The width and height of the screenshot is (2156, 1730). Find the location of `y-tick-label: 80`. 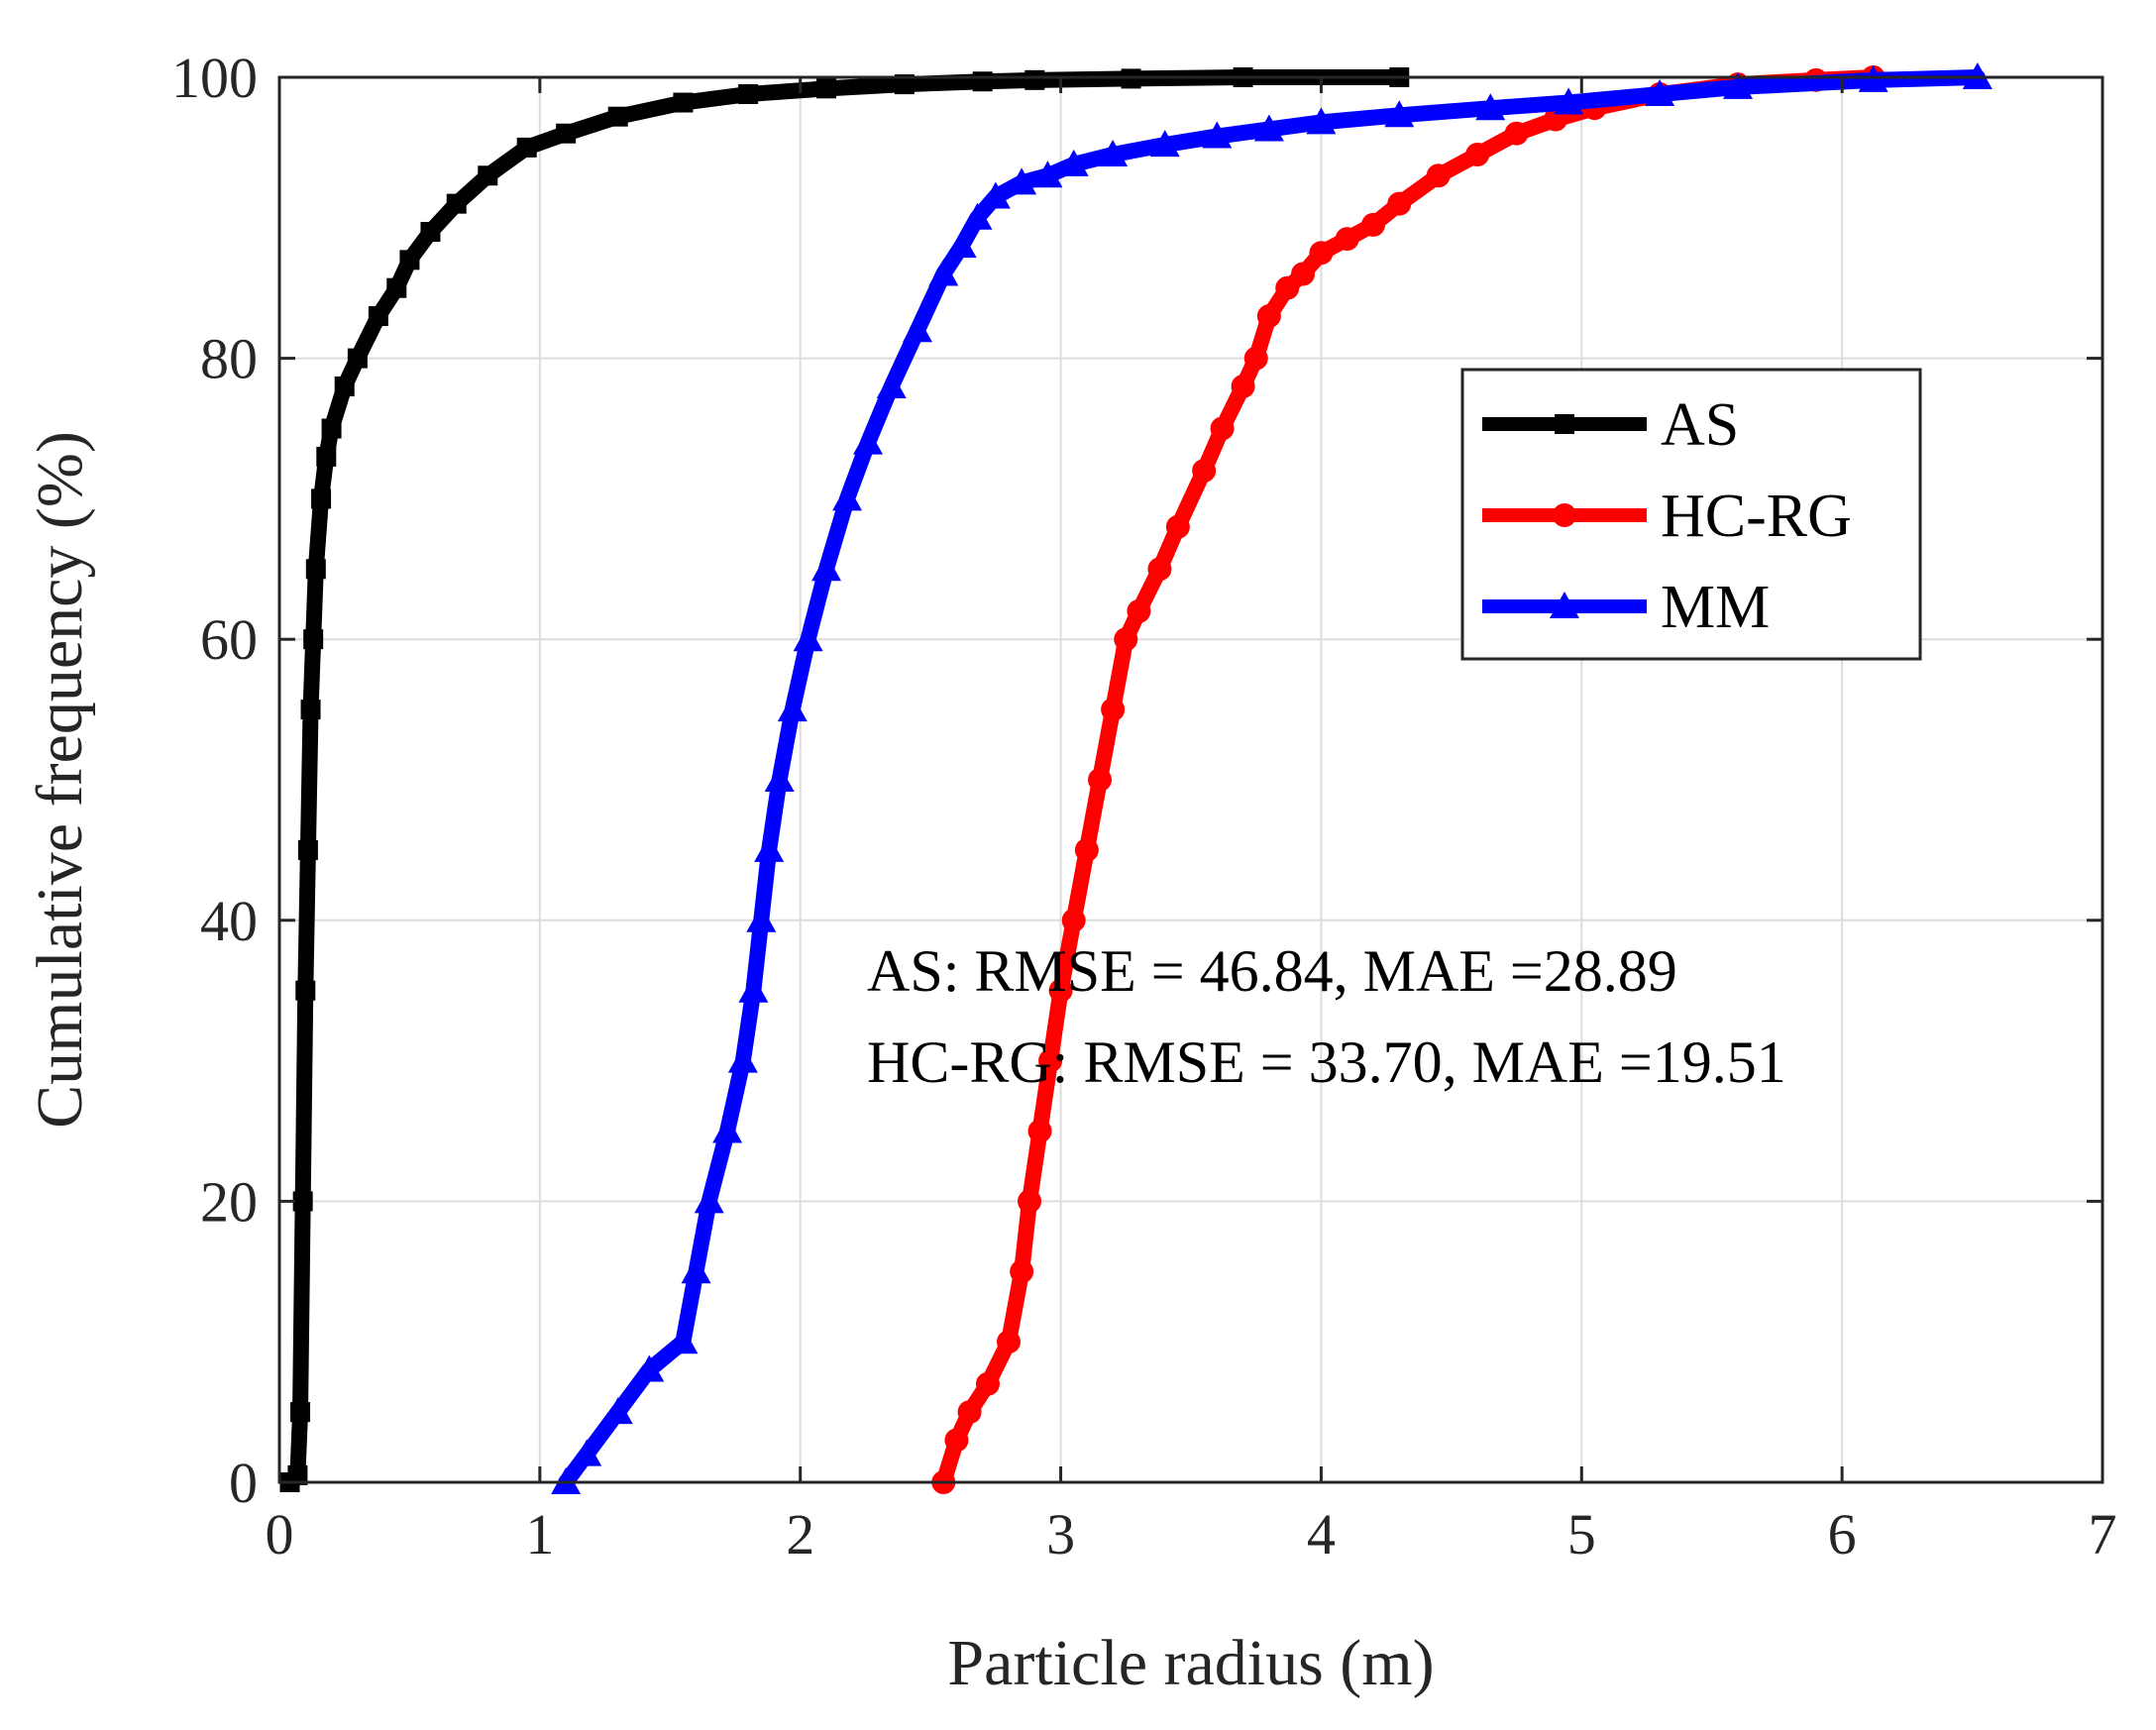

y-tick-label: 80 is located at coordinates (229, 359).